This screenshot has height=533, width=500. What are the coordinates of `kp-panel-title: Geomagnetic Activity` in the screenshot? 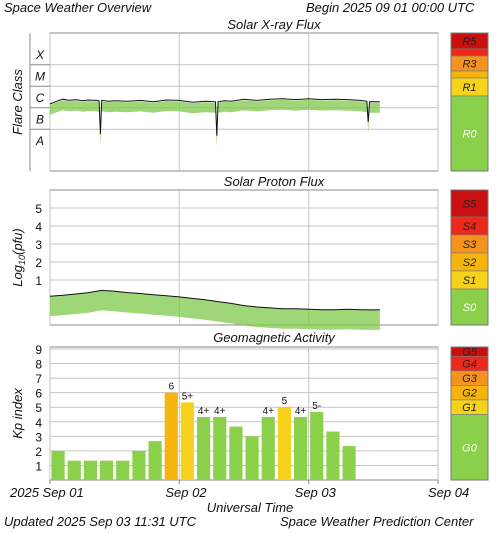 It's located at (274, 337).